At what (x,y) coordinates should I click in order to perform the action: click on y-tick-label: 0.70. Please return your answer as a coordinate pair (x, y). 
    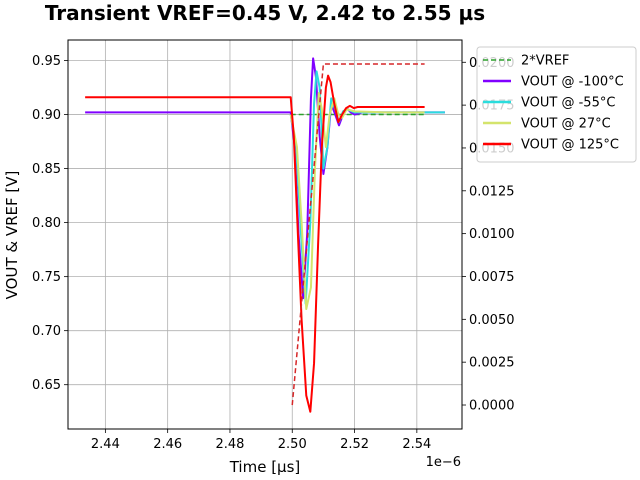
    Looking at the image, I should click on (46, 331).